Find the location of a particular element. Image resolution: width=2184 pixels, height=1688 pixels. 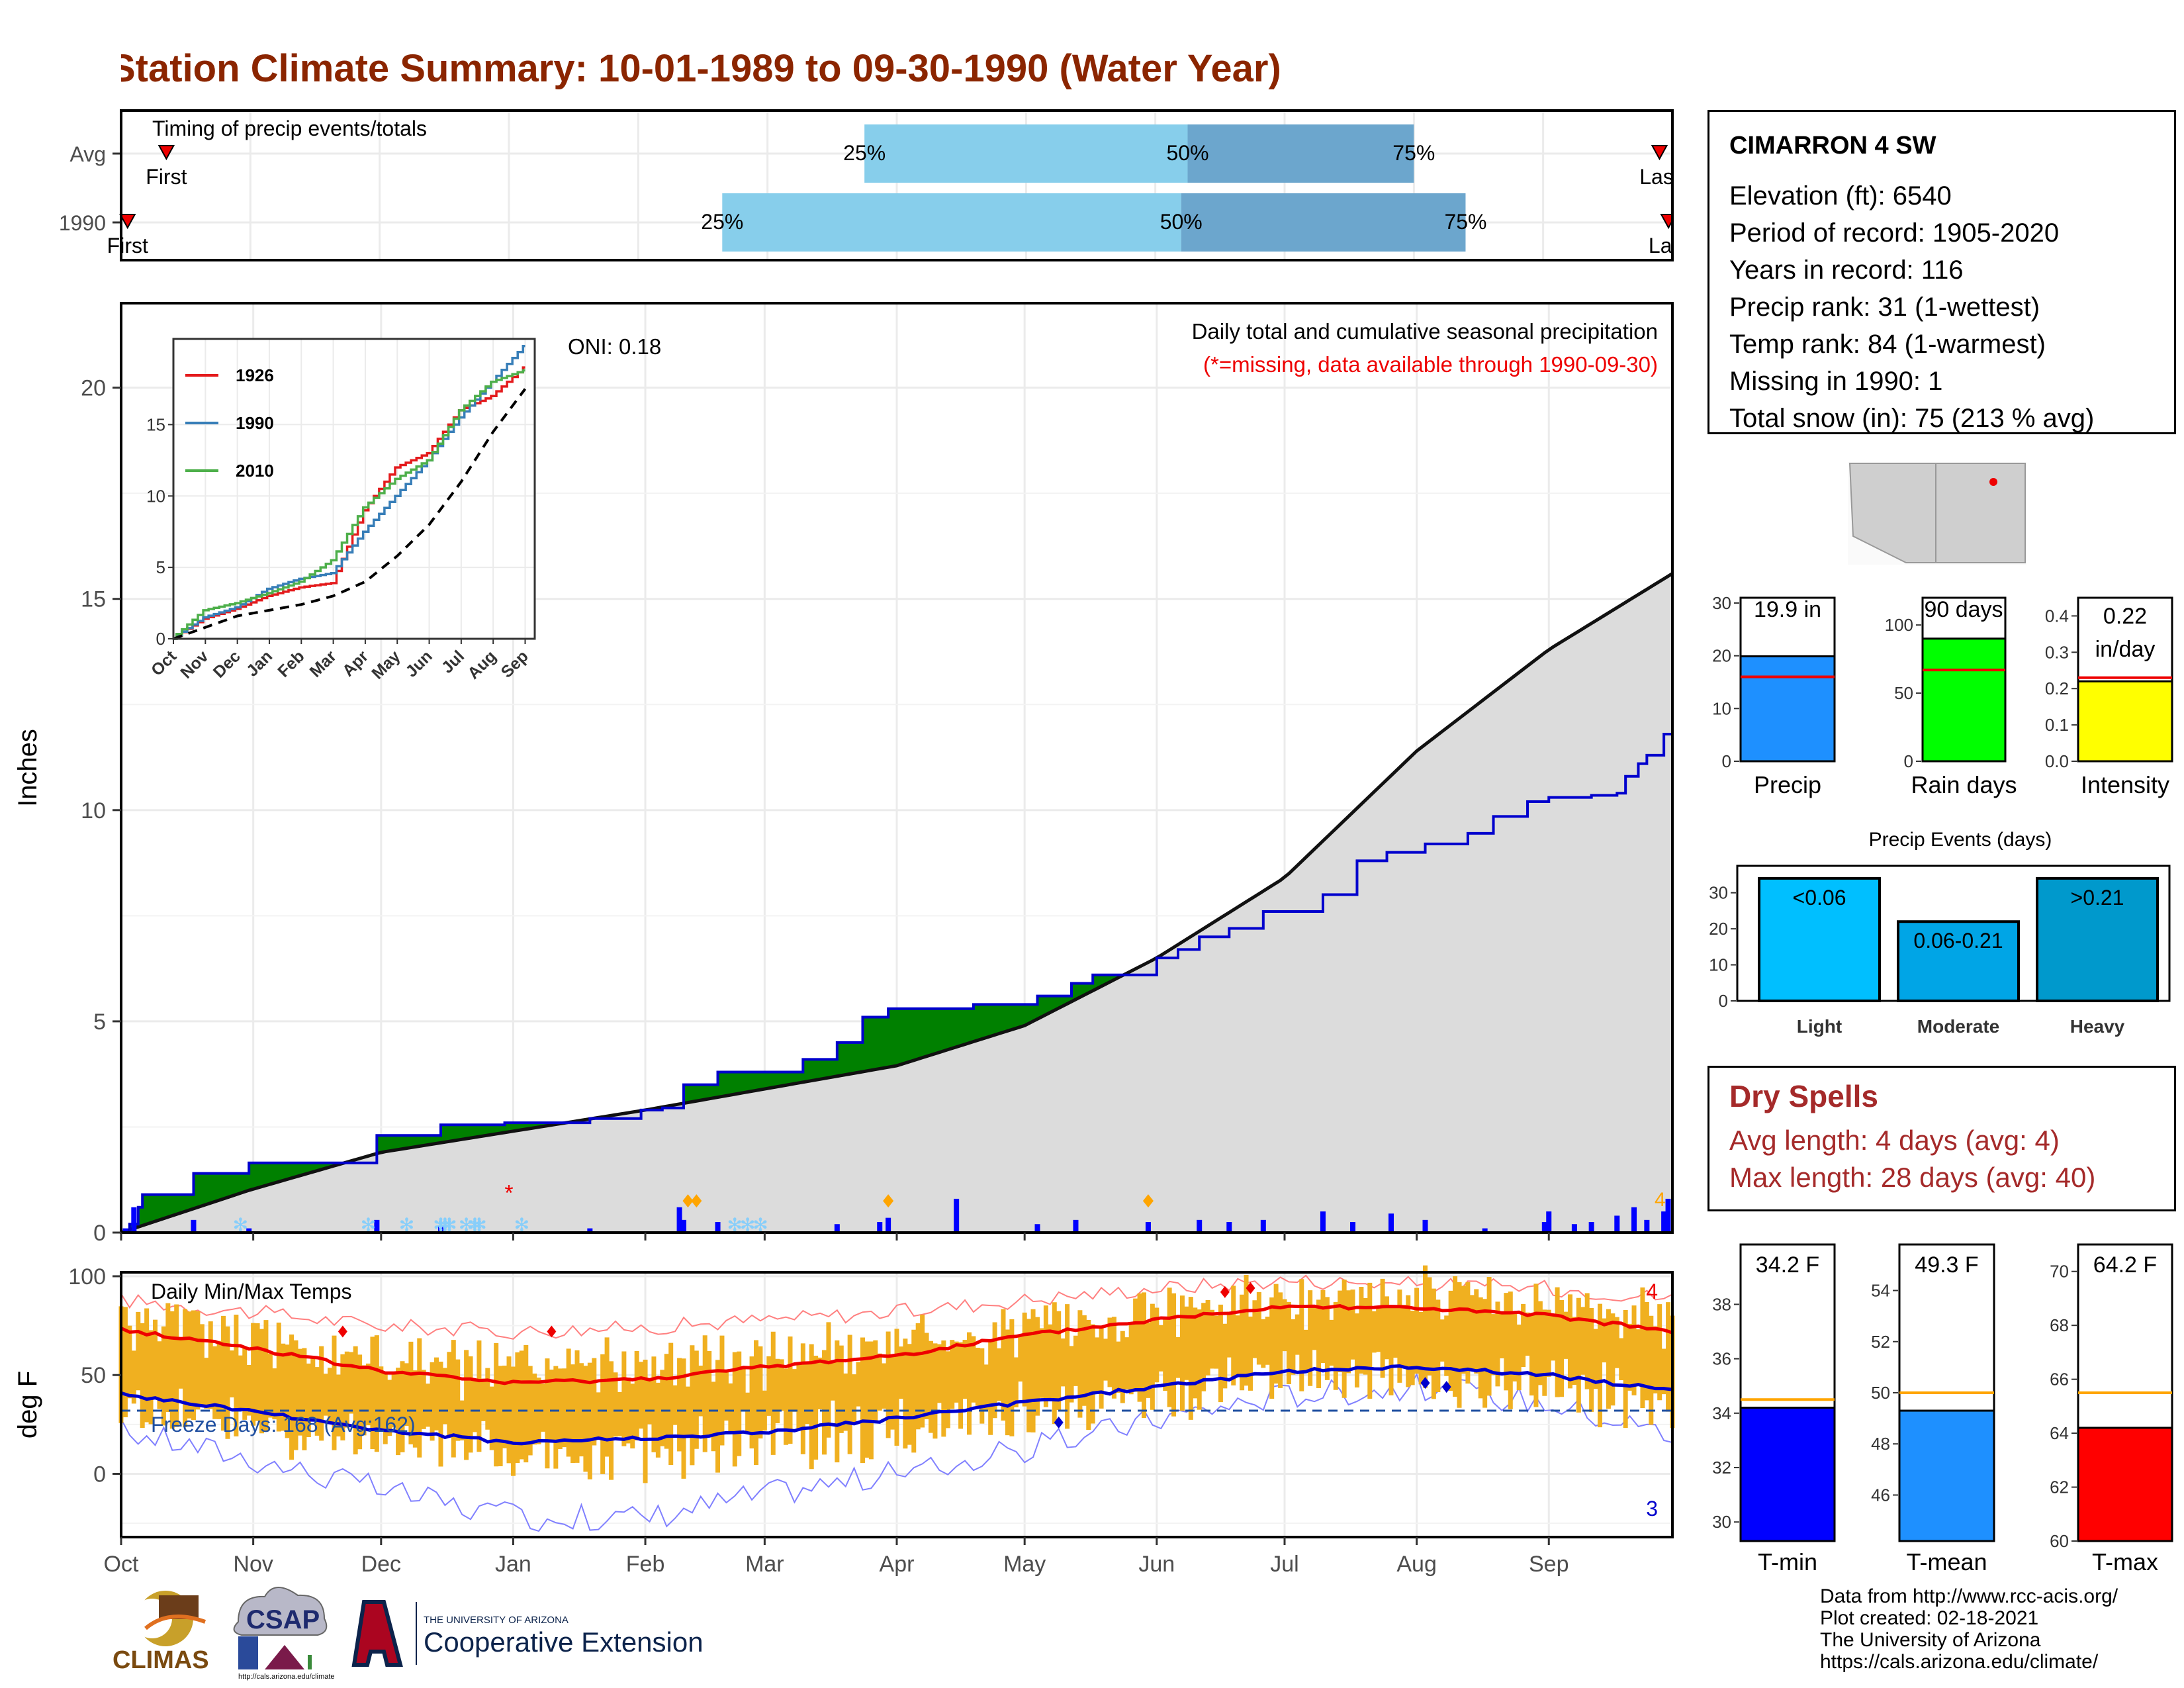

summary-bar-group: 0.0 0.1 0.2 0.3 0.4 Intensity is located at coordinates (2109, 697).